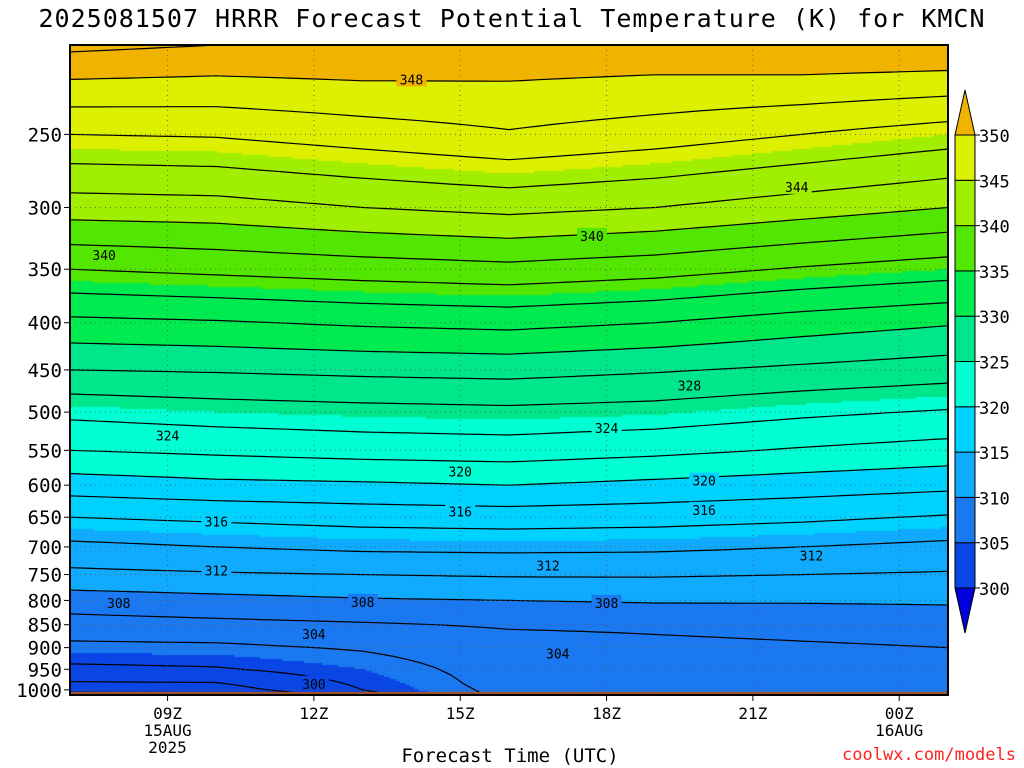 Image resolution: width=1024 pixels, height=768 pixels. Describe the element at coordinates (167, 730) in the screenshot. I see `x-tick-label: 15AUG` at that location.